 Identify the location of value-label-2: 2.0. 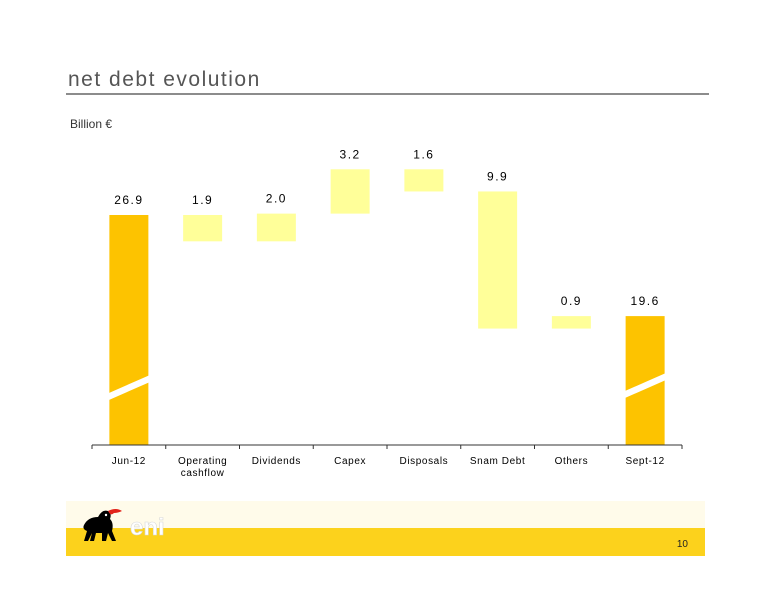
(276, 199).